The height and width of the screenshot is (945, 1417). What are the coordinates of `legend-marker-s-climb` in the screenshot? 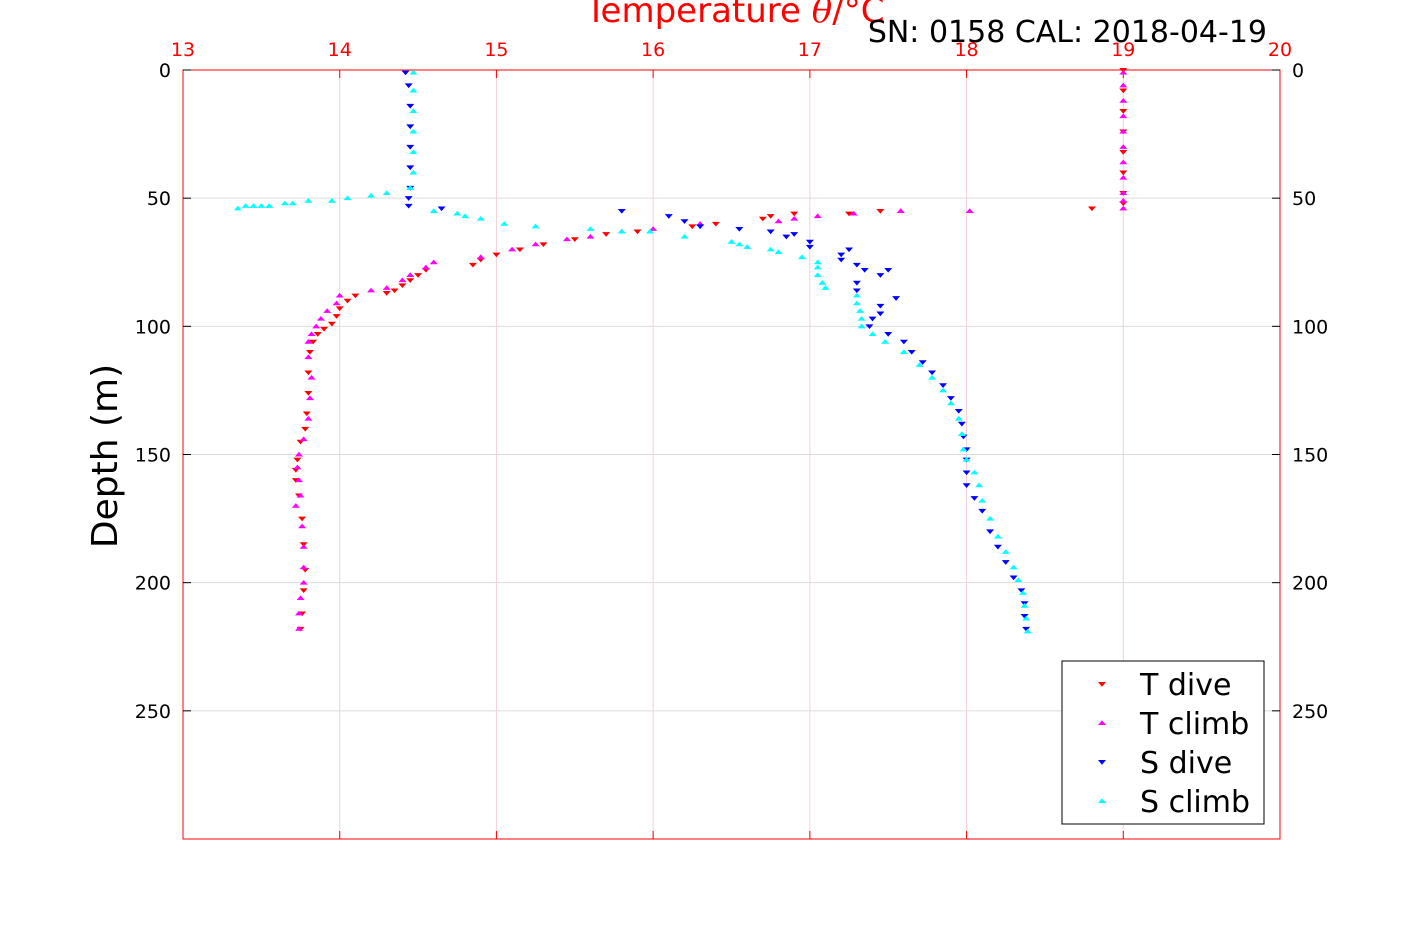 It's located at (1102, 800).